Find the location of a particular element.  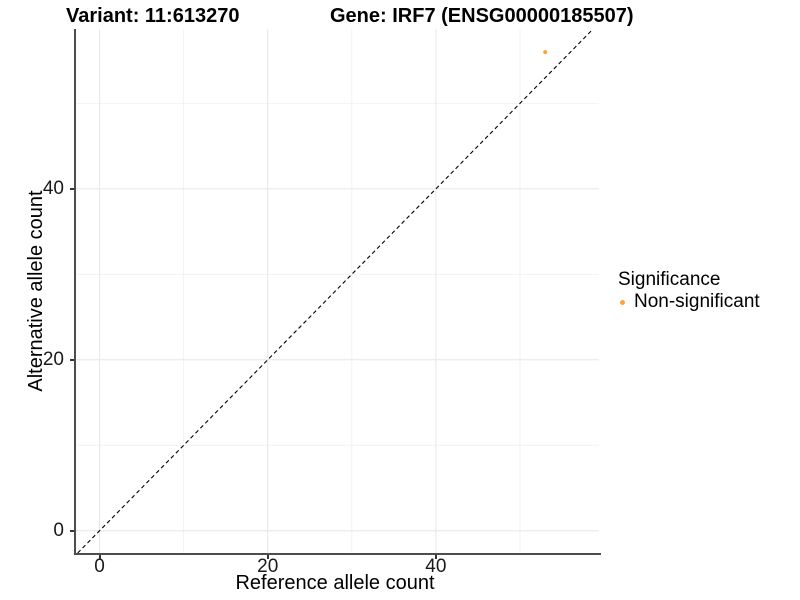

data-point is located at coordinates (545, 52).